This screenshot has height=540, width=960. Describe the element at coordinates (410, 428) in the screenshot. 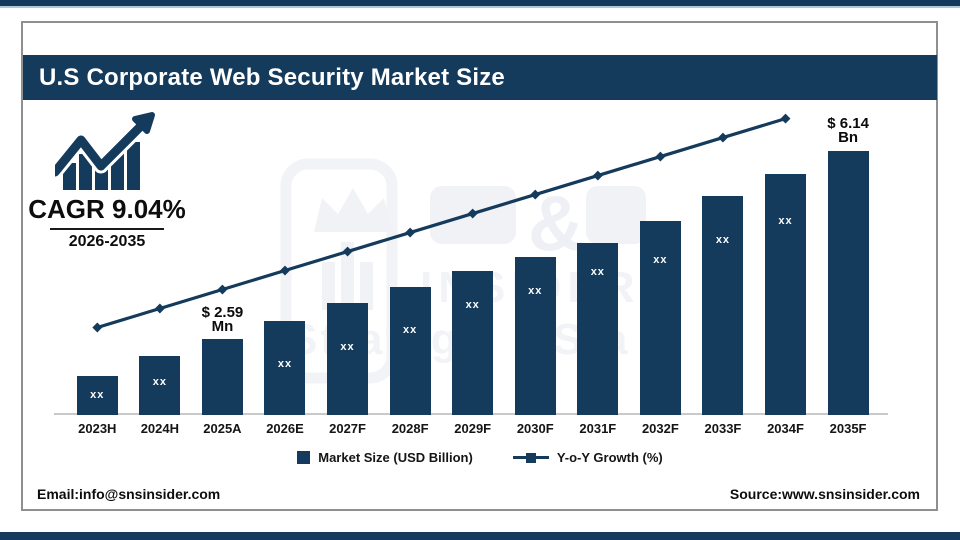

I see `x-axis-label-2028F: 2028F` at that location.